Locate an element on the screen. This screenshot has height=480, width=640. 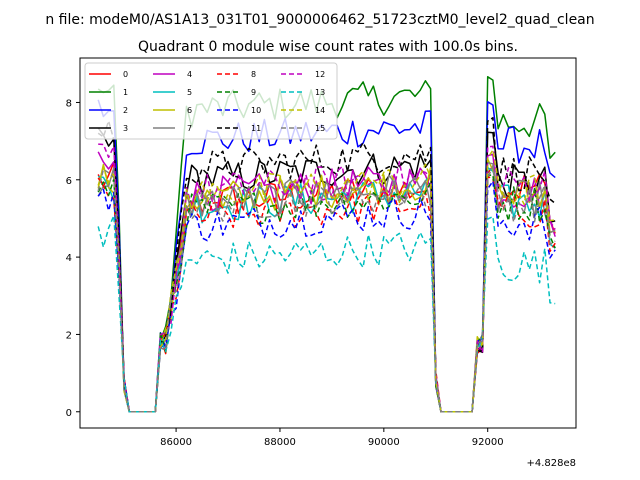
y-tick-label: 0 is located at coordinates (69, 413).